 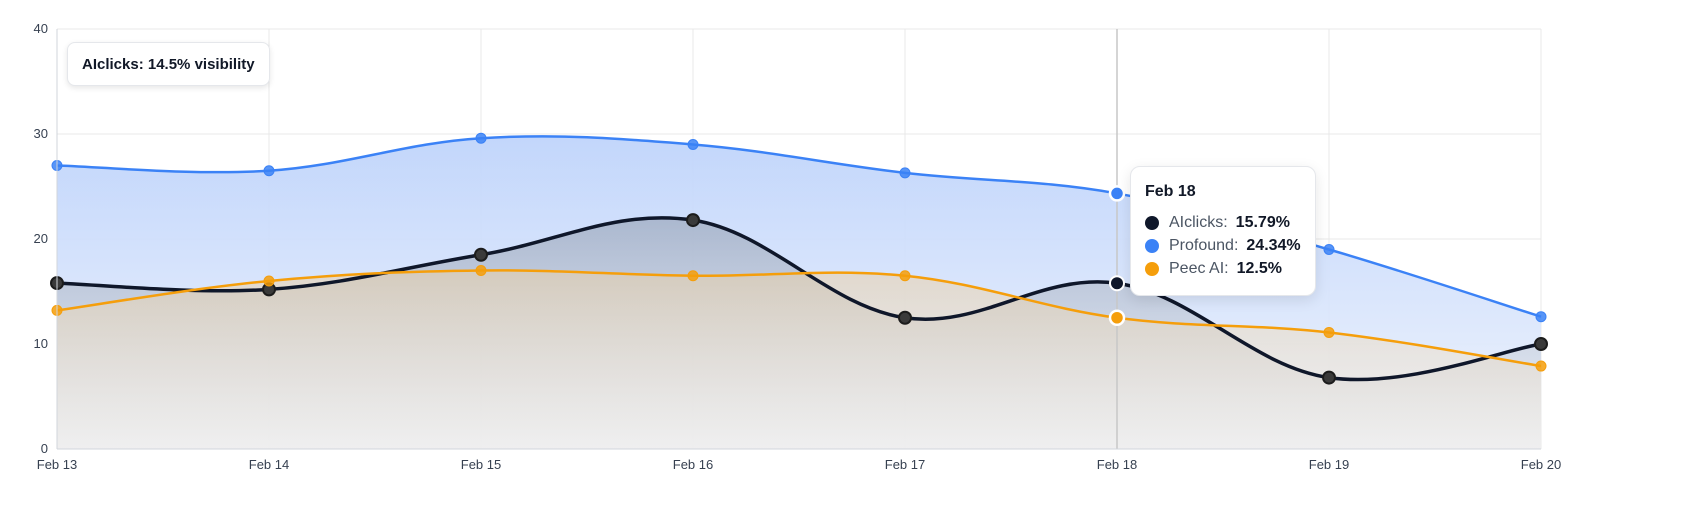 I want to click on tooltip-series-name: Profound:, so click(x=1204, y=245).